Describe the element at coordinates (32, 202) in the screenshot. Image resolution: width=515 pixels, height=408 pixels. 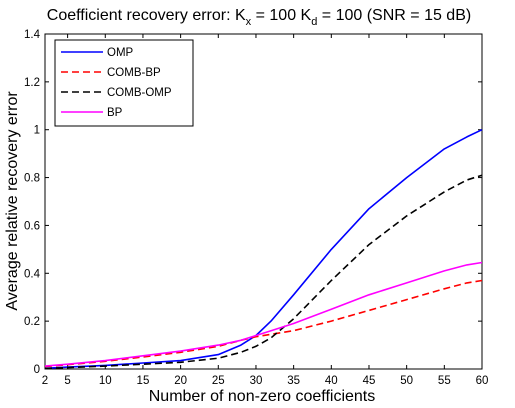
I see `y-tick-labels: 0 0.2 0.4 0.6 0.8 1 1.2 1.4` at that location.